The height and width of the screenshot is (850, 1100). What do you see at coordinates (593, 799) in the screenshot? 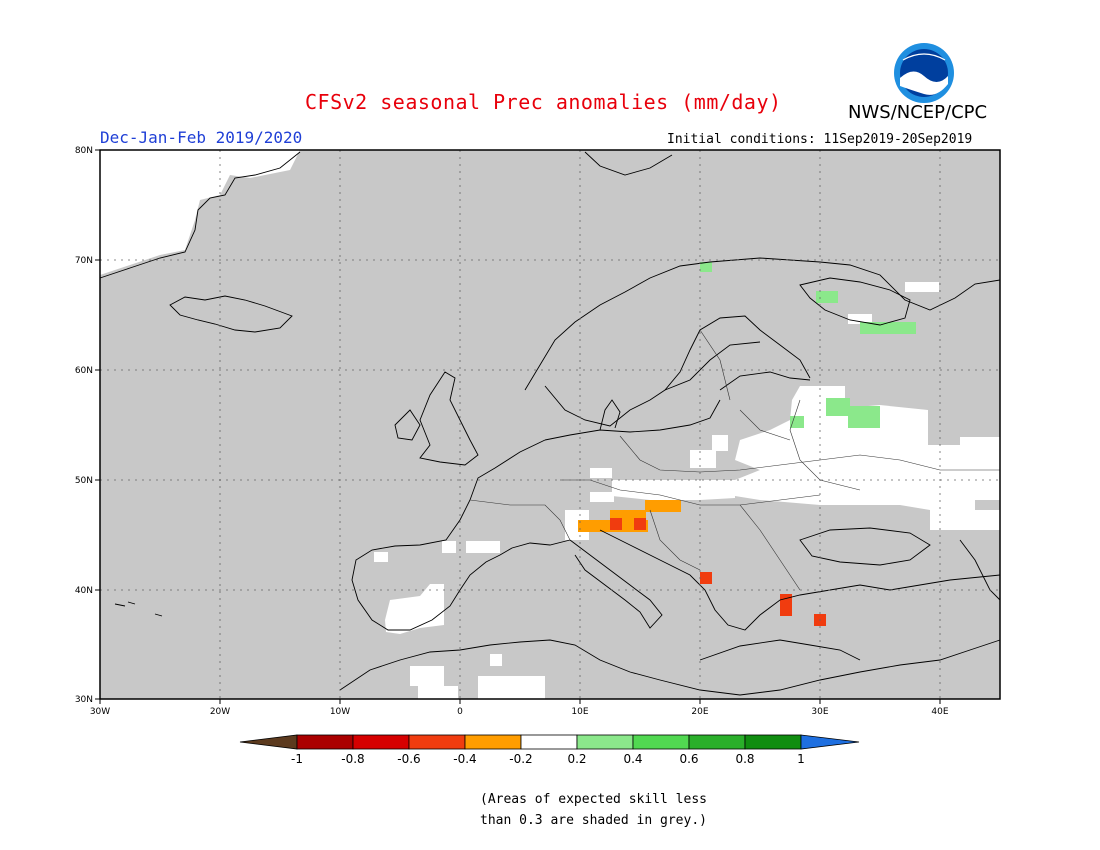
I see `skill-note-line: (Areas of expected skill less` at bounding box center [593, 799].